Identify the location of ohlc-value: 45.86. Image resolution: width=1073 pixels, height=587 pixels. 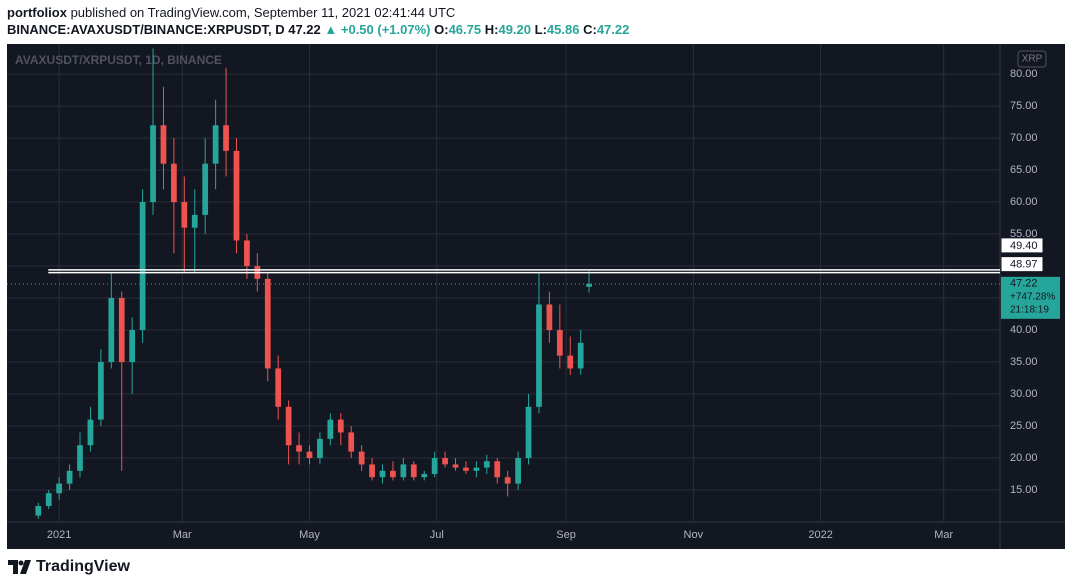
(563, 29).